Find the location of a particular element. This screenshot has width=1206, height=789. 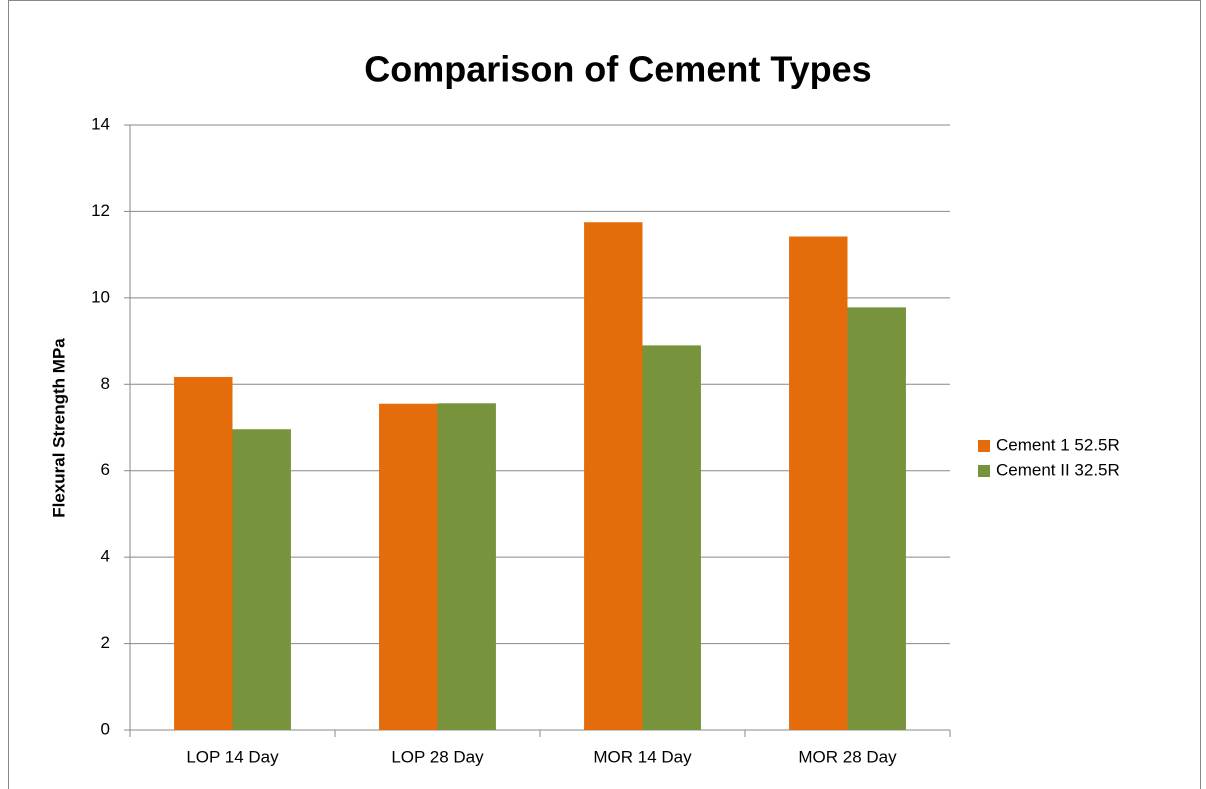

y-tick-label: 4 is located at coordinates (105, 556).